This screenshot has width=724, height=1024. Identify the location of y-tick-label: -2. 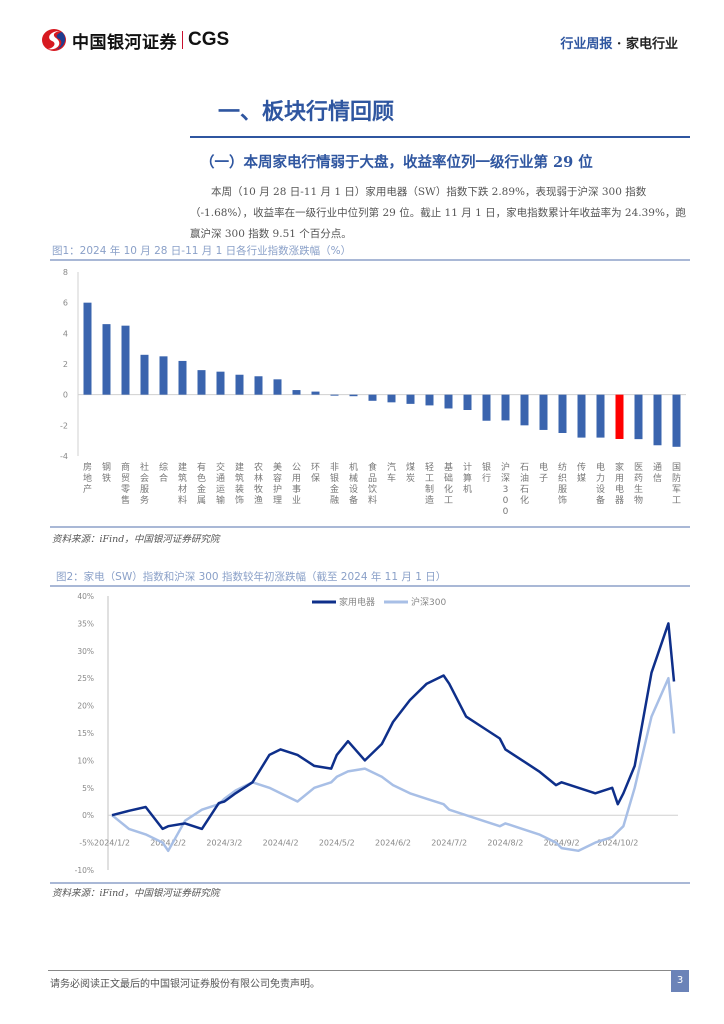
(64, 425).